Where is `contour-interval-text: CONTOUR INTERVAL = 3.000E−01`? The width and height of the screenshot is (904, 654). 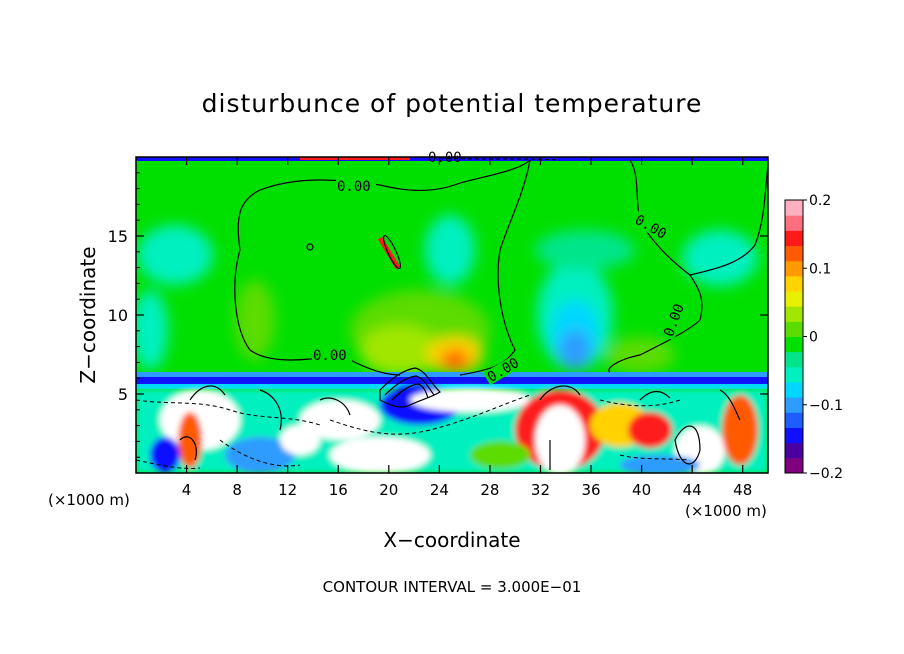
contour-interval-text: CONTOUR INTERVAL = 3.000E−01 is located at coordinates (452, 587).